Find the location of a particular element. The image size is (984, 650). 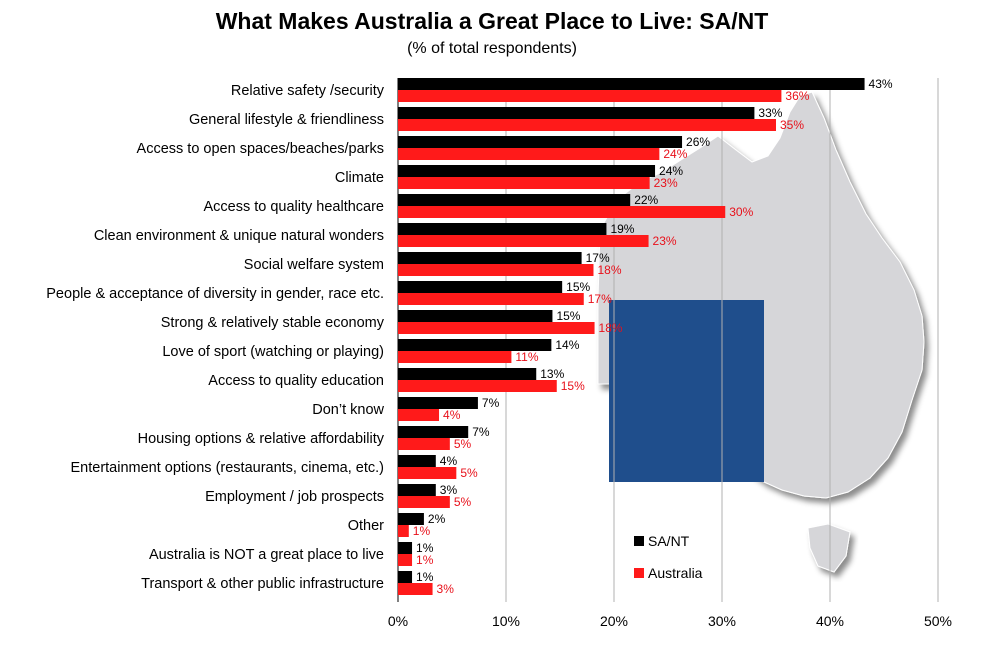

value-label: 43% is located at coordinates (881, 84).